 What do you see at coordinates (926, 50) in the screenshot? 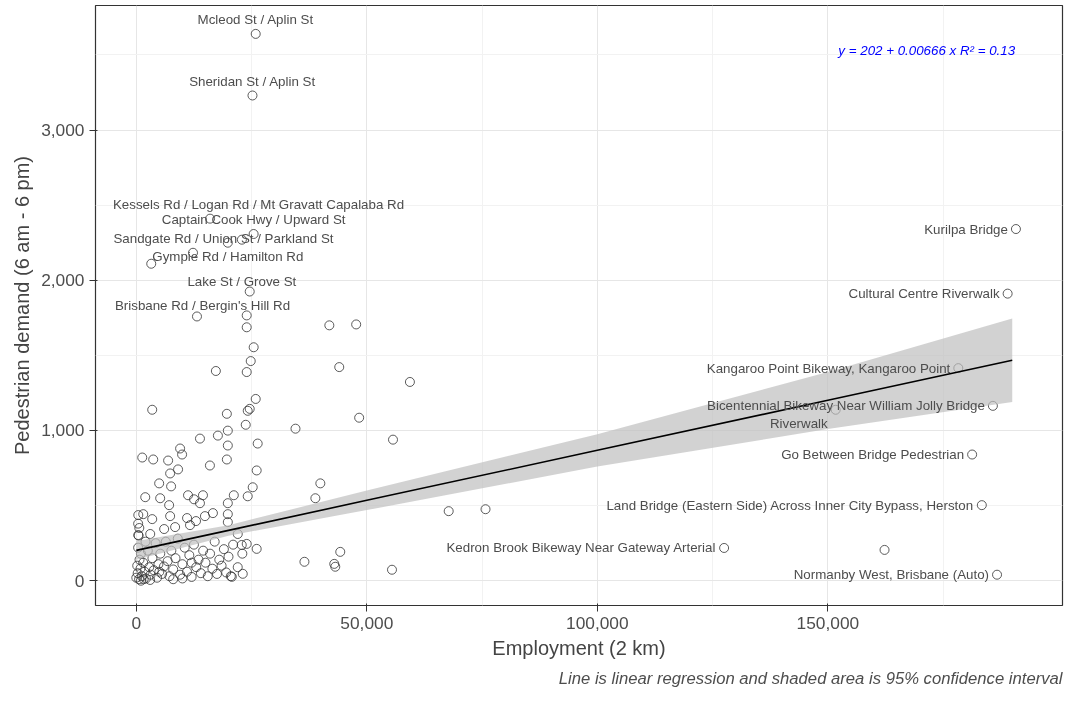
I see `annotation: y = 202 + 0.00666 x R² = 0.13` at bounding box center [926, 50].